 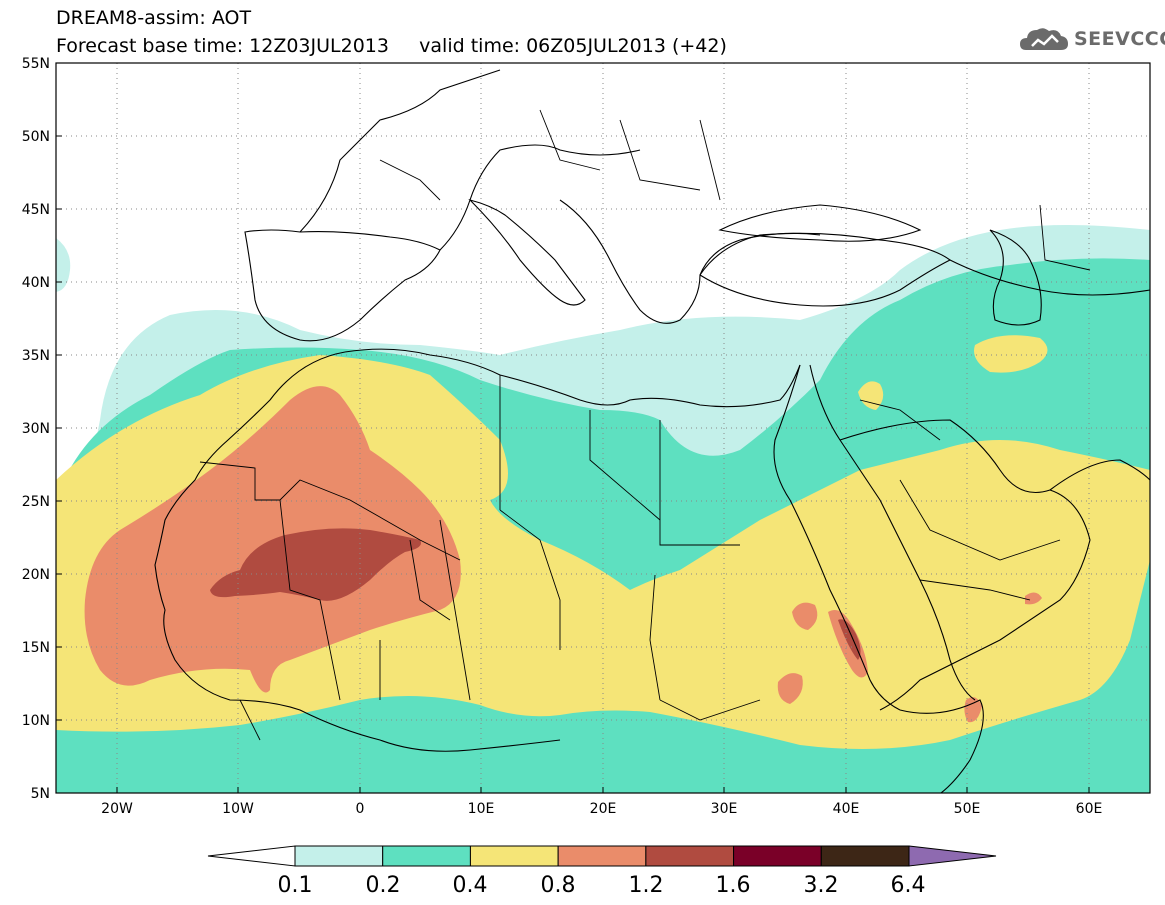 I want to click on aot-patch-1.2-eritrea, so click(x=849, y=639).